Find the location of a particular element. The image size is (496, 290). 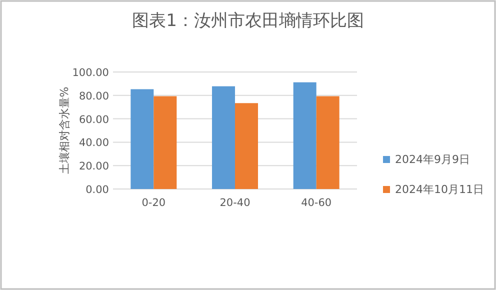

chart-title: 图表1：汝州市农田墒情环比图 is located at coordinates (248, 21).